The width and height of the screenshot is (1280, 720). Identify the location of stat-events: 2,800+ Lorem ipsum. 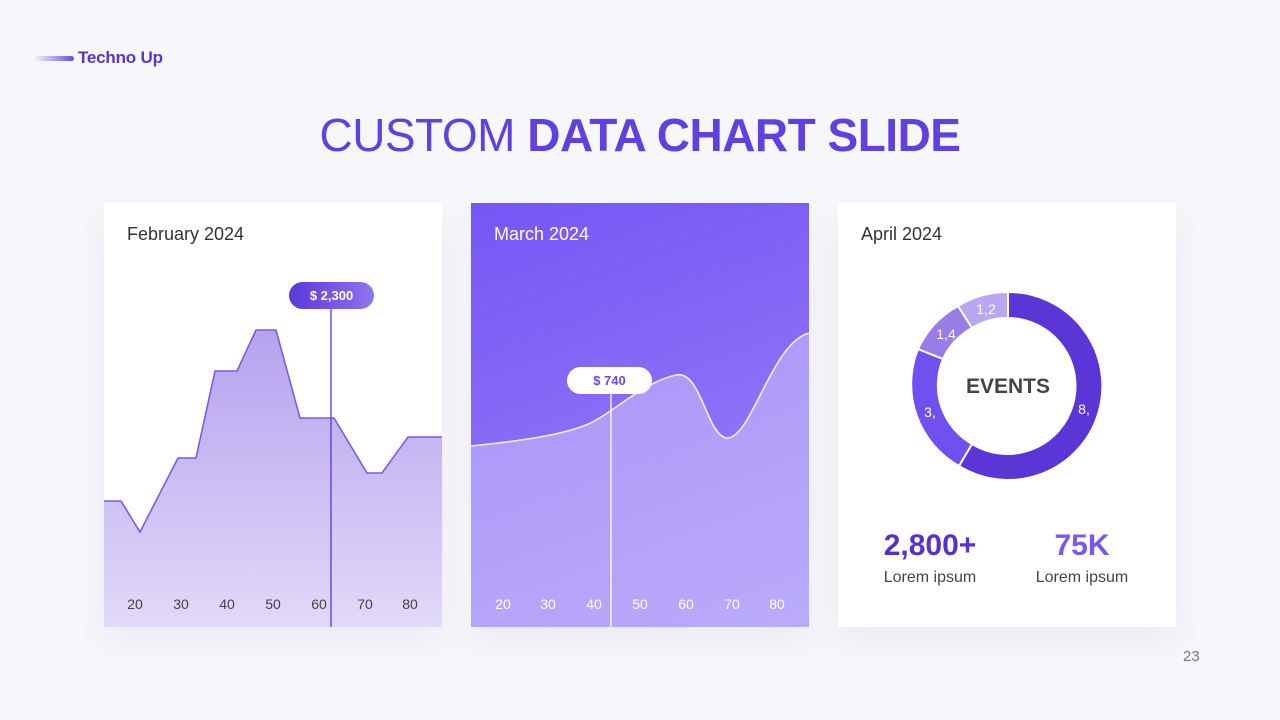
(930, 558).